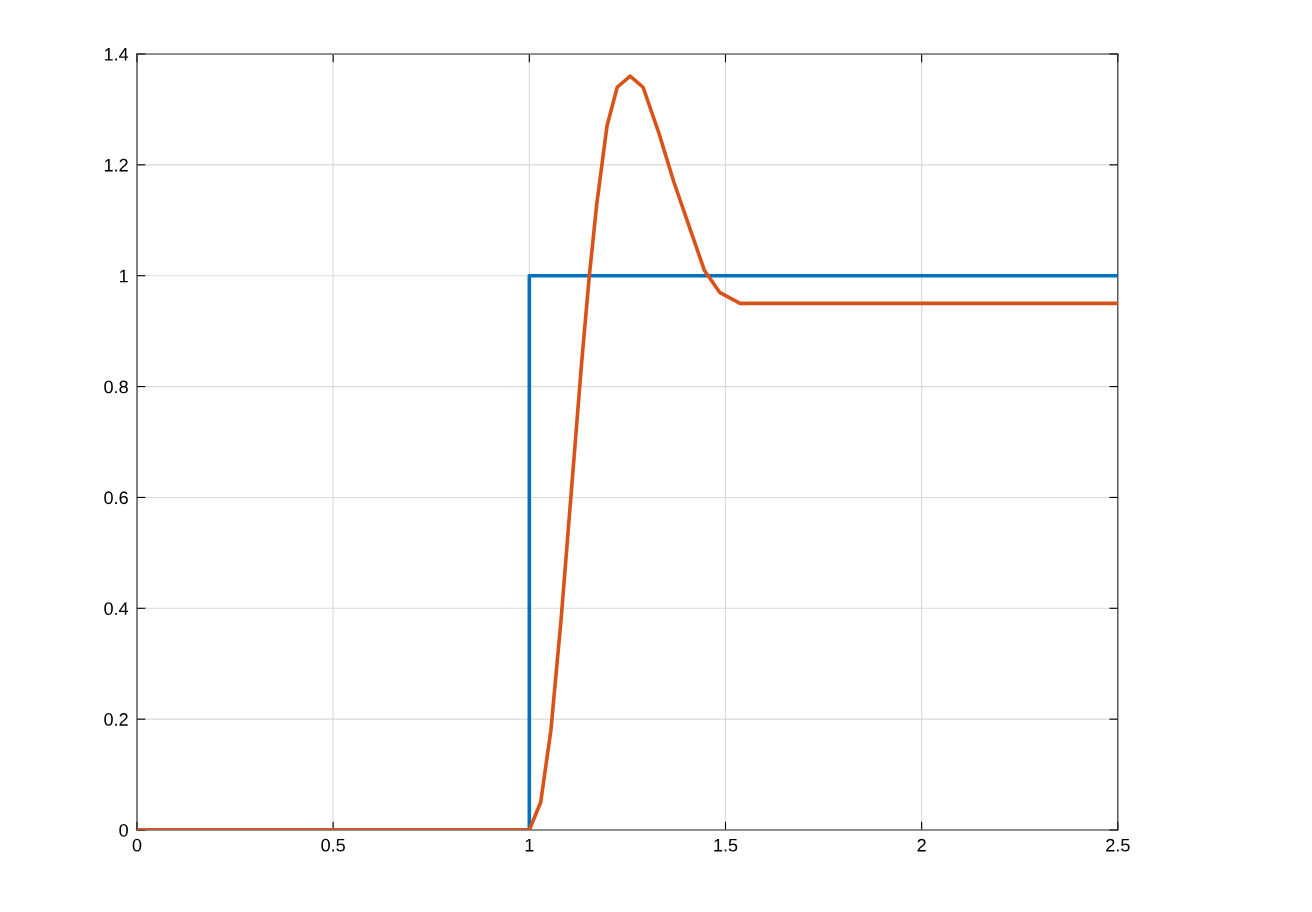 The width and height of the screenshot is (1312, 912). I want to click on y-tick-label: 0.8, so click(116, 387).